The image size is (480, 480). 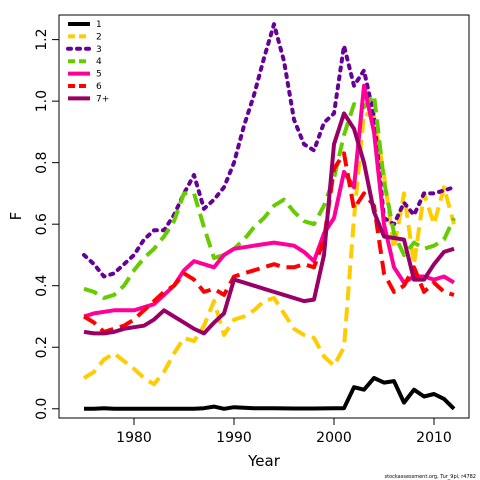 I want to click on legend-label-3: 3, so click(x=99, y=50).